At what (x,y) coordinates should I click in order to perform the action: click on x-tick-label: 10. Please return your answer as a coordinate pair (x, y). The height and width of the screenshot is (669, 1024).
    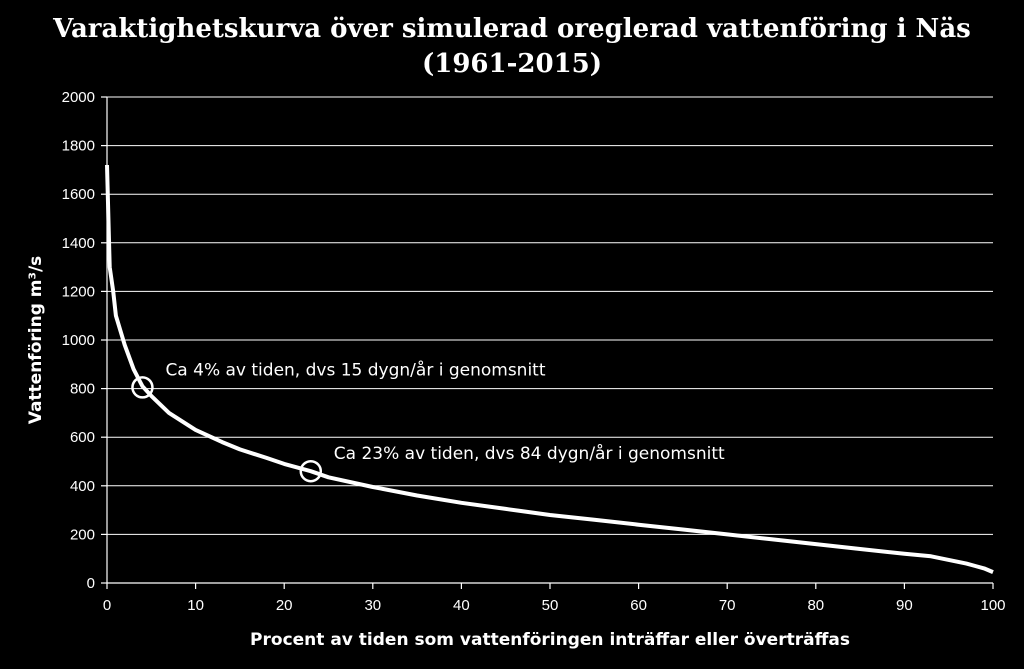
    Looking at the image, I should click on (195, 605).